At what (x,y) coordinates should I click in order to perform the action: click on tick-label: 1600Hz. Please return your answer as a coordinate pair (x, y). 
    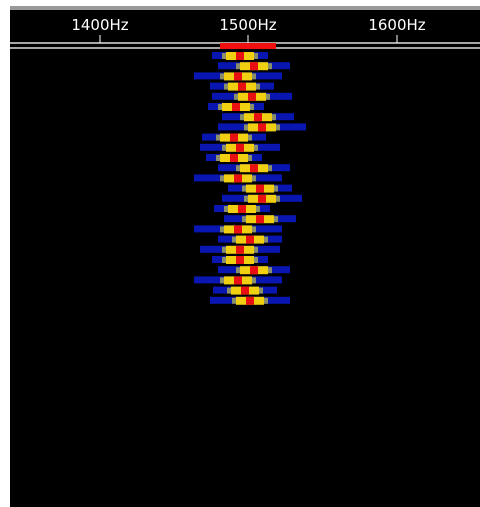
    Looking at the image, I should click on (396, 25).